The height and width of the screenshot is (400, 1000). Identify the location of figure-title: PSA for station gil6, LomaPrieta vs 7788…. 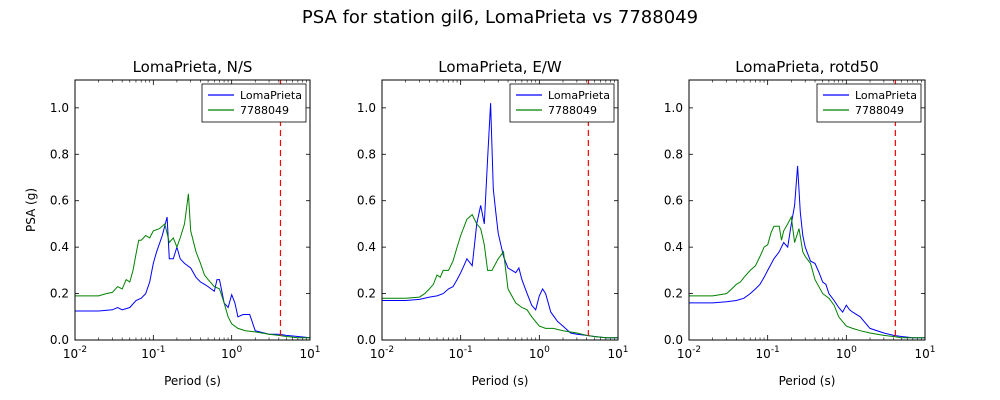
(500, 17).